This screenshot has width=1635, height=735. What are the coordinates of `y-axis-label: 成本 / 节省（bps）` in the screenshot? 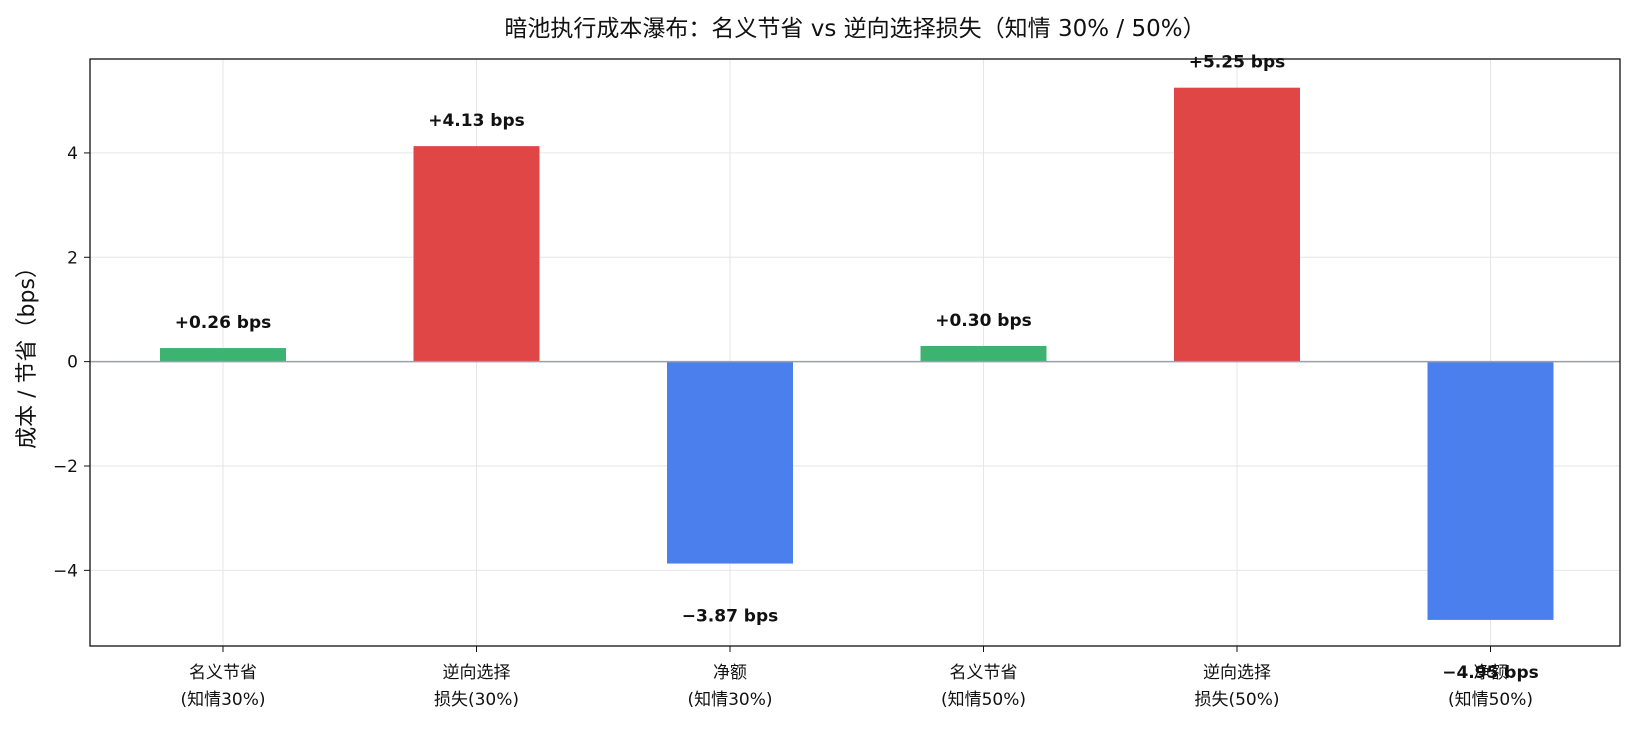 It's located at (27, 352).